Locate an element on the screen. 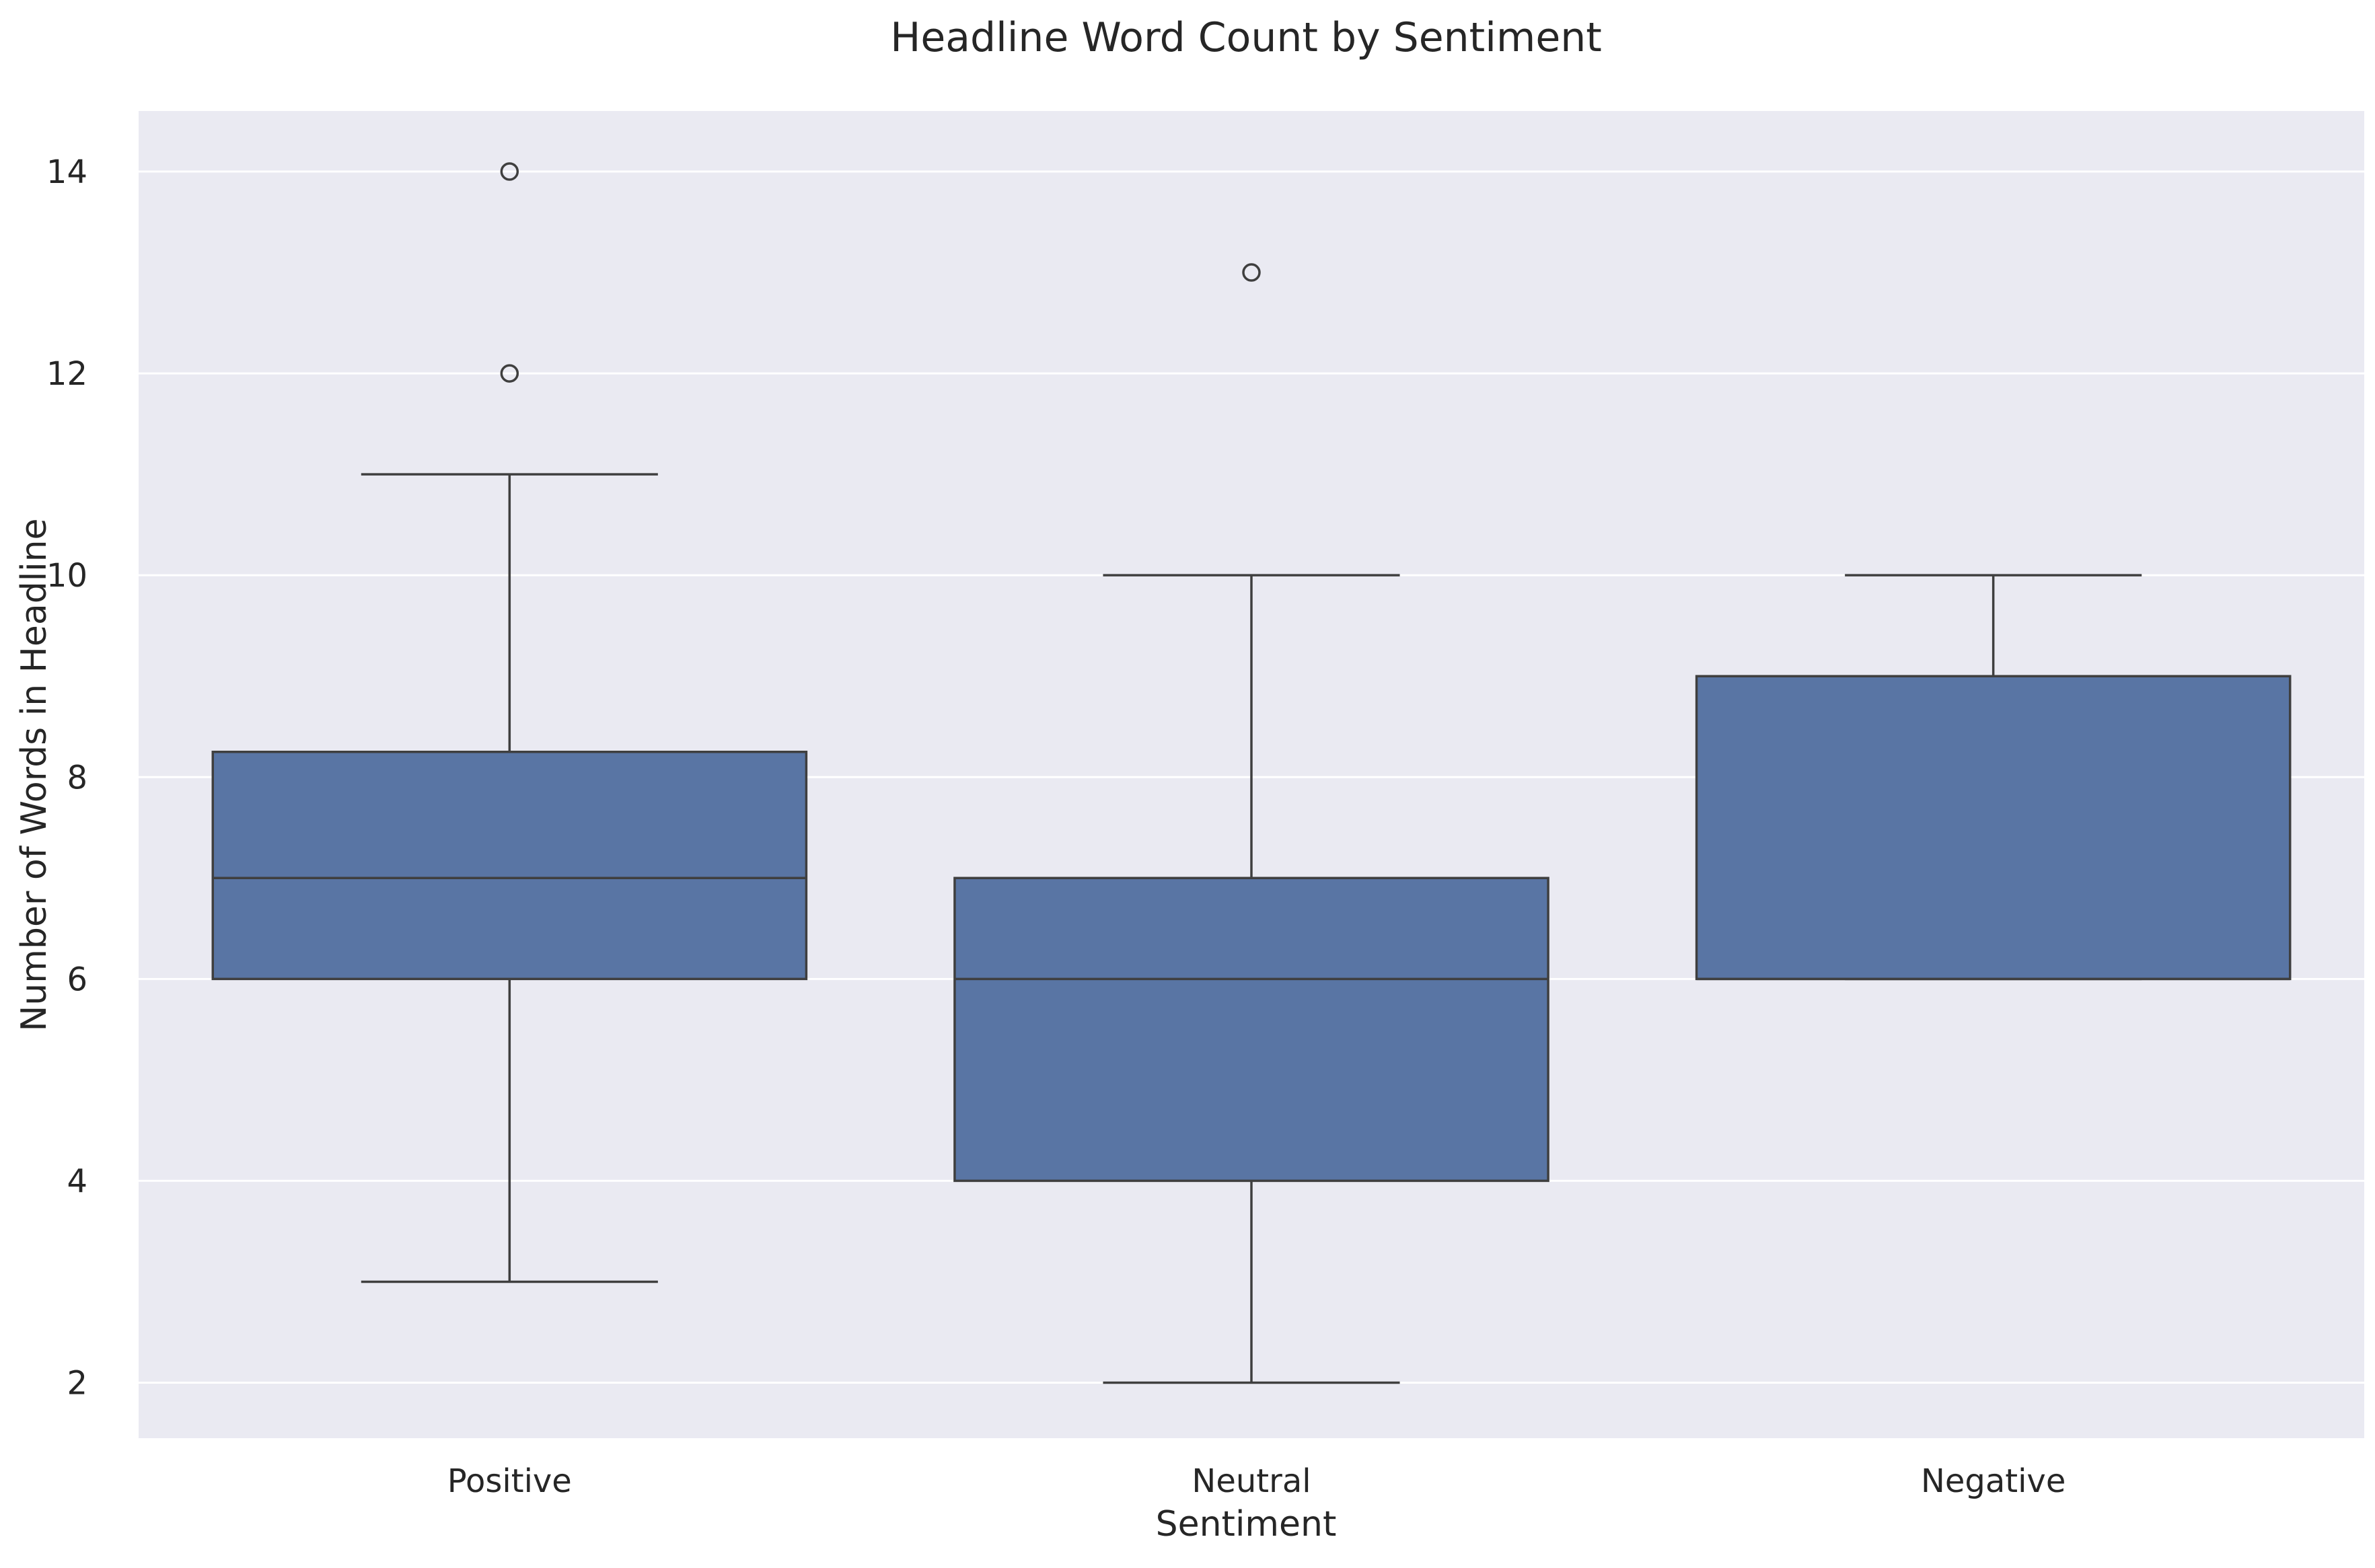 The width and height of the screenshot is (2375, 1568). x-tick-label: Negative is located at coordinates (1993, 1481).